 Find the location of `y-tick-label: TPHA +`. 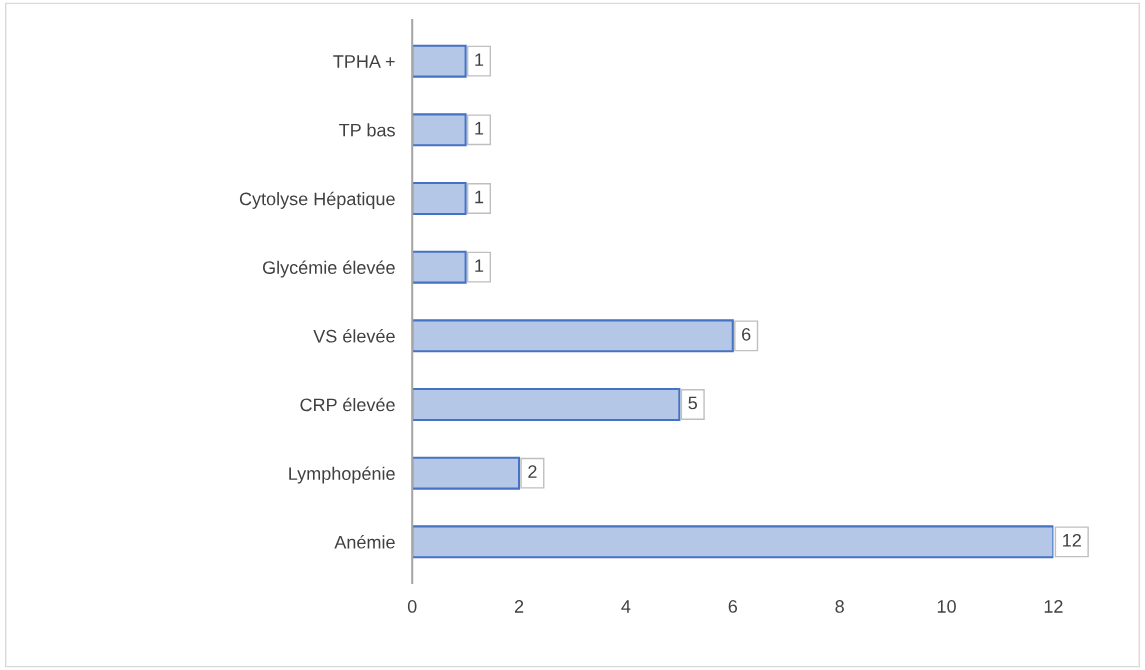

y-tick-label: TPHA + is located at coordinates (364, 61).